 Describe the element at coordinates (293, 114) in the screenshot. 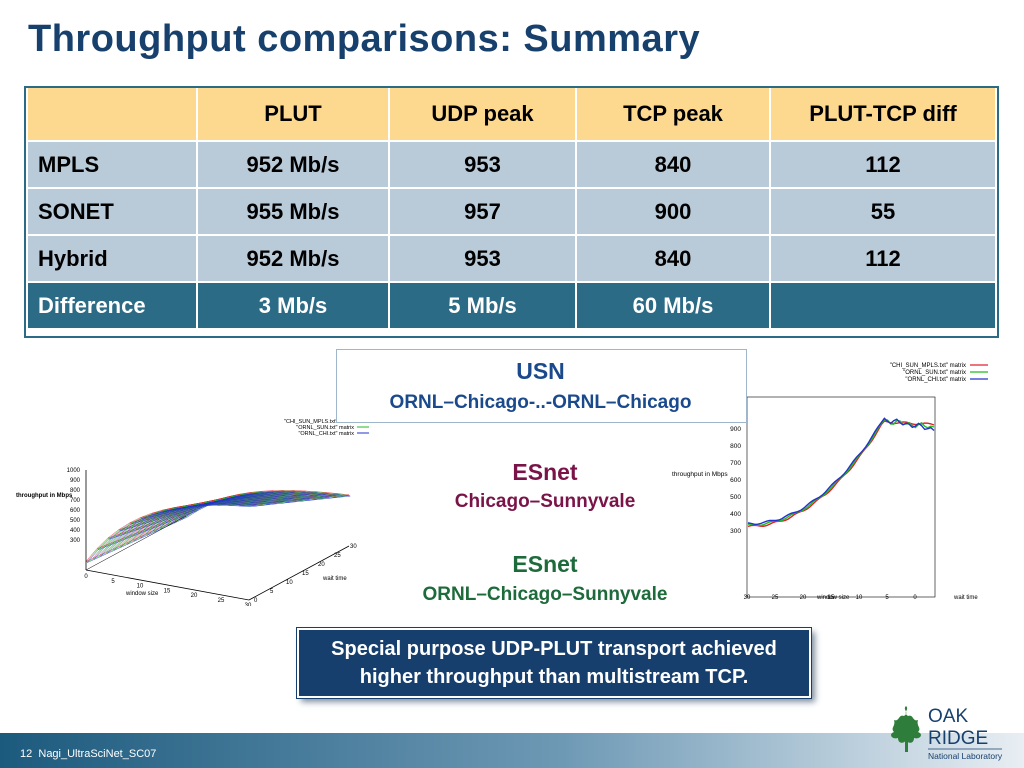

I see `table-header-cell: PLUT` at that location.